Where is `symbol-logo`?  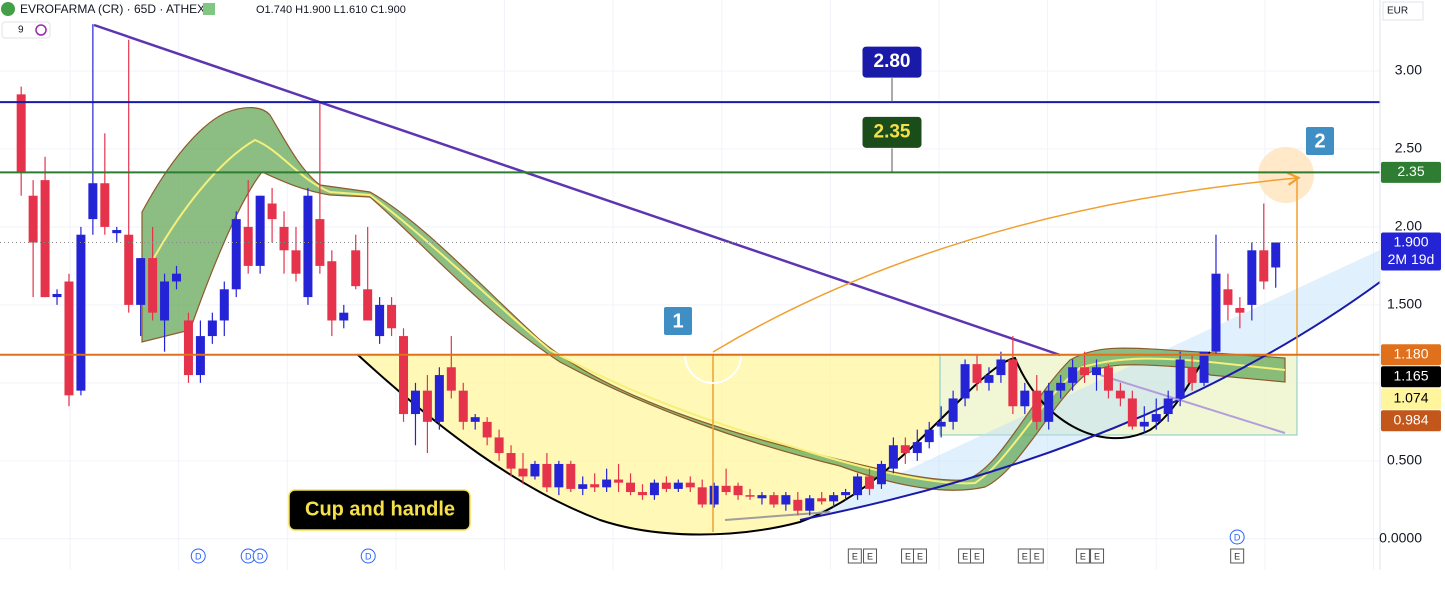 symbol-logo is located at coordinates (8, 9).